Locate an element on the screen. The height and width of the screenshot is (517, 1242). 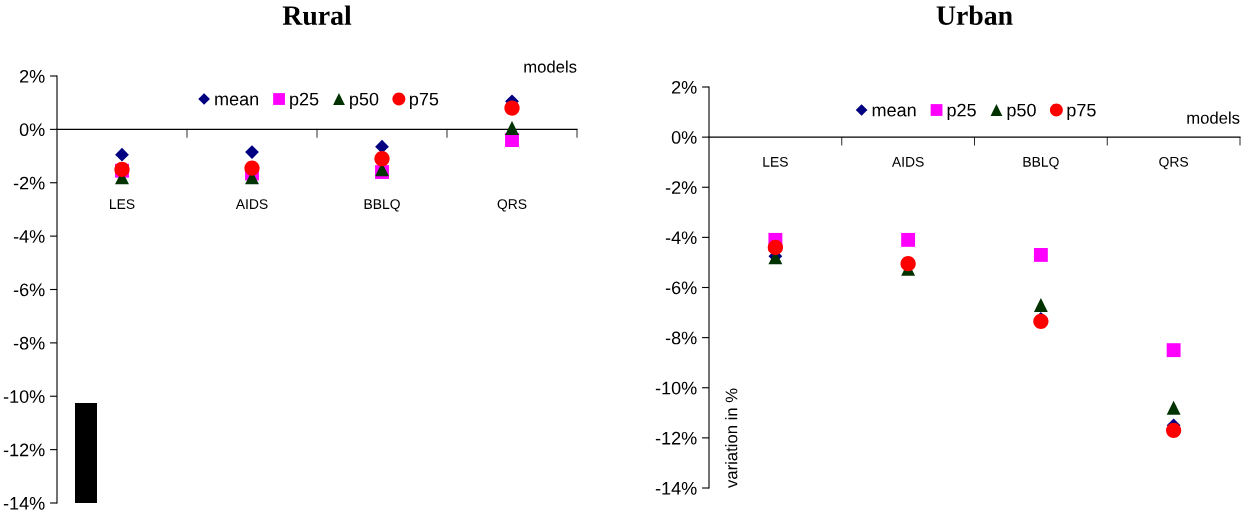
chart-title: Urban is located at coordinates (974, 15).